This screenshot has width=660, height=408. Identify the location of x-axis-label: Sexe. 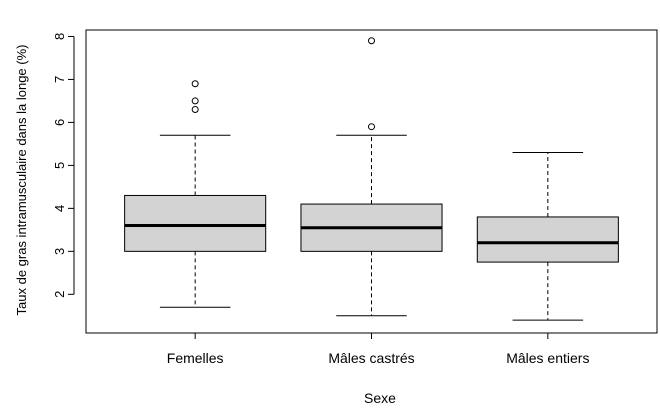
(380, 398).